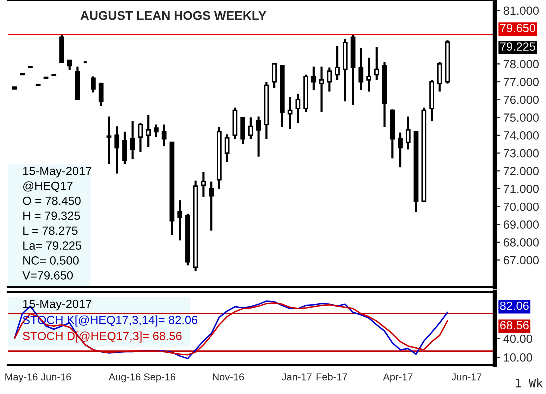 This screenshot has height=394, width=546. Describe the element at coordinates (514, 325) in the screenshot. I see `text: 68.56` at that location.